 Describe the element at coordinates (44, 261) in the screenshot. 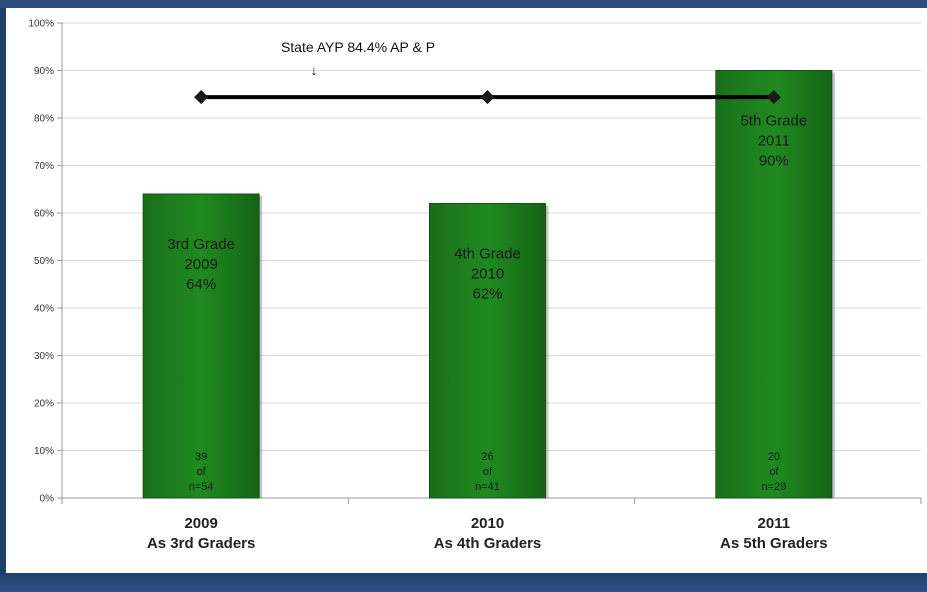

I see `y-tick-label: 50%` at that location.